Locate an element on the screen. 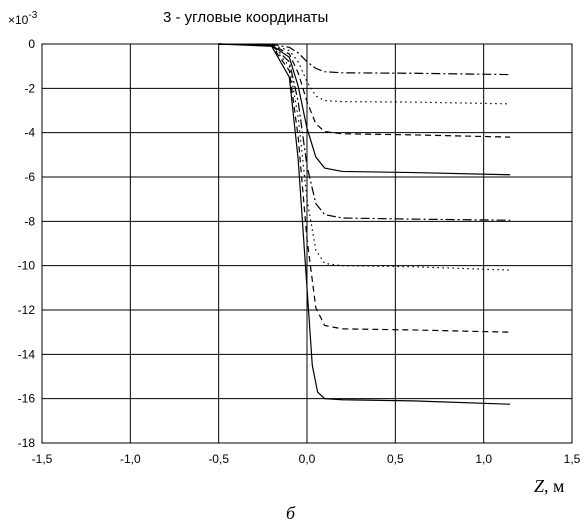 The width and height of the screenshot is (585, 524). y-scale-factor: ×10⁻³ is located at coordinates (23, 18).